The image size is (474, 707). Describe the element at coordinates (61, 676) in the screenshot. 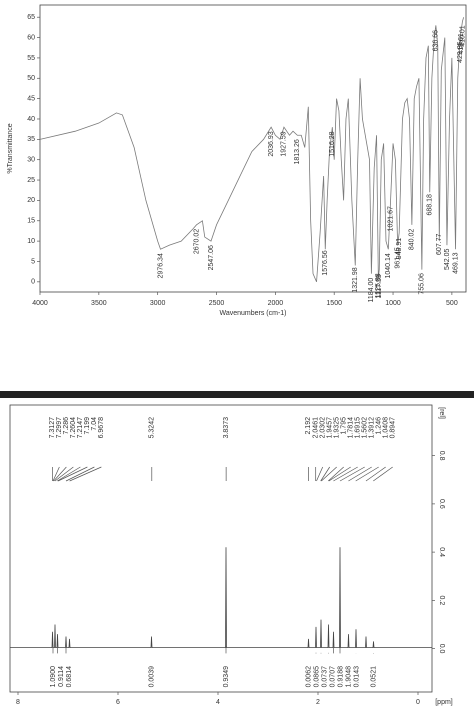

I see `integral-label: 0.9114` at that location.